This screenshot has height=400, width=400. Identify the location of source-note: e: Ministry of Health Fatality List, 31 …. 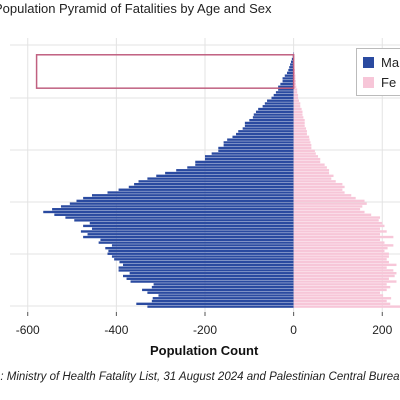
(200, 377).